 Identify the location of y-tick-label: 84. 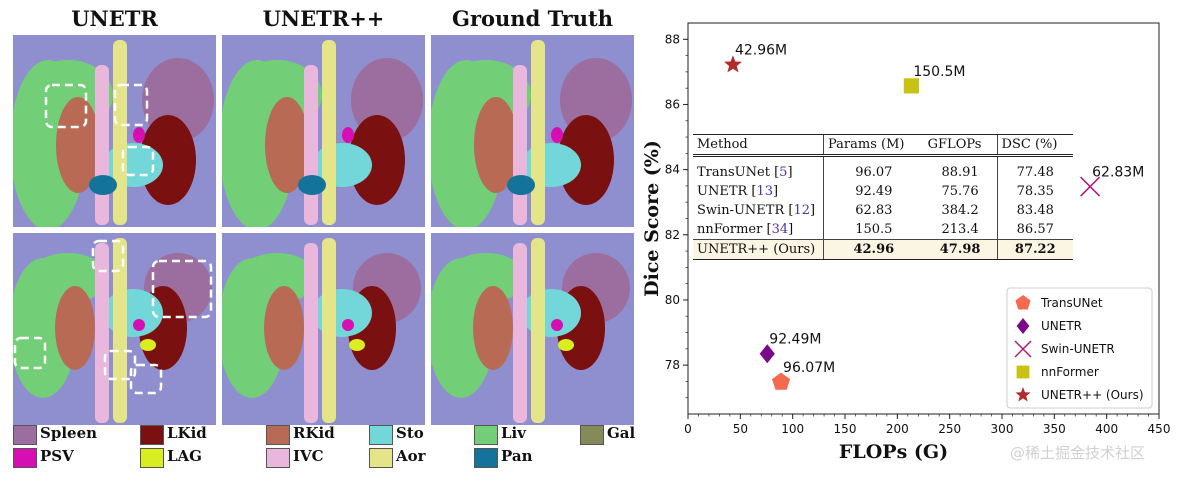
(672, 170).